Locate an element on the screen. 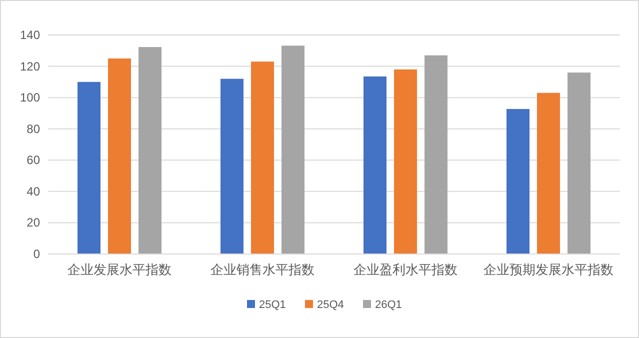 The width and height of the screenshot is (639, 338). x-tick-label: 企业盈利水平指数 is located at coordinates (406, 269).